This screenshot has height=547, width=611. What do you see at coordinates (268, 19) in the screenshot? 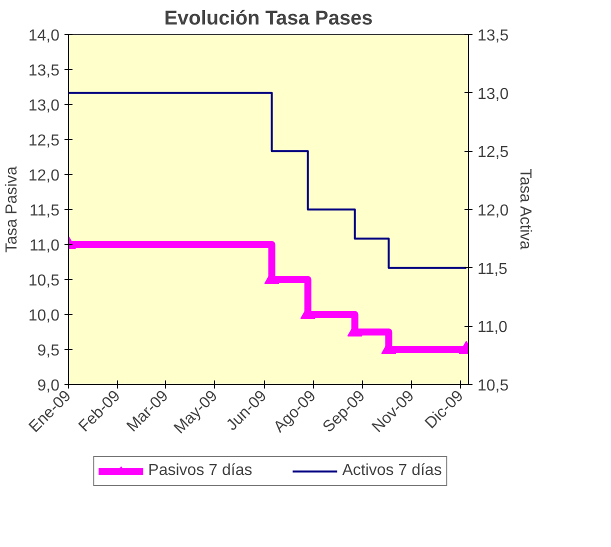
I see `chart-title: Evolución Tasa Pases` at bounding box center [268, 19].